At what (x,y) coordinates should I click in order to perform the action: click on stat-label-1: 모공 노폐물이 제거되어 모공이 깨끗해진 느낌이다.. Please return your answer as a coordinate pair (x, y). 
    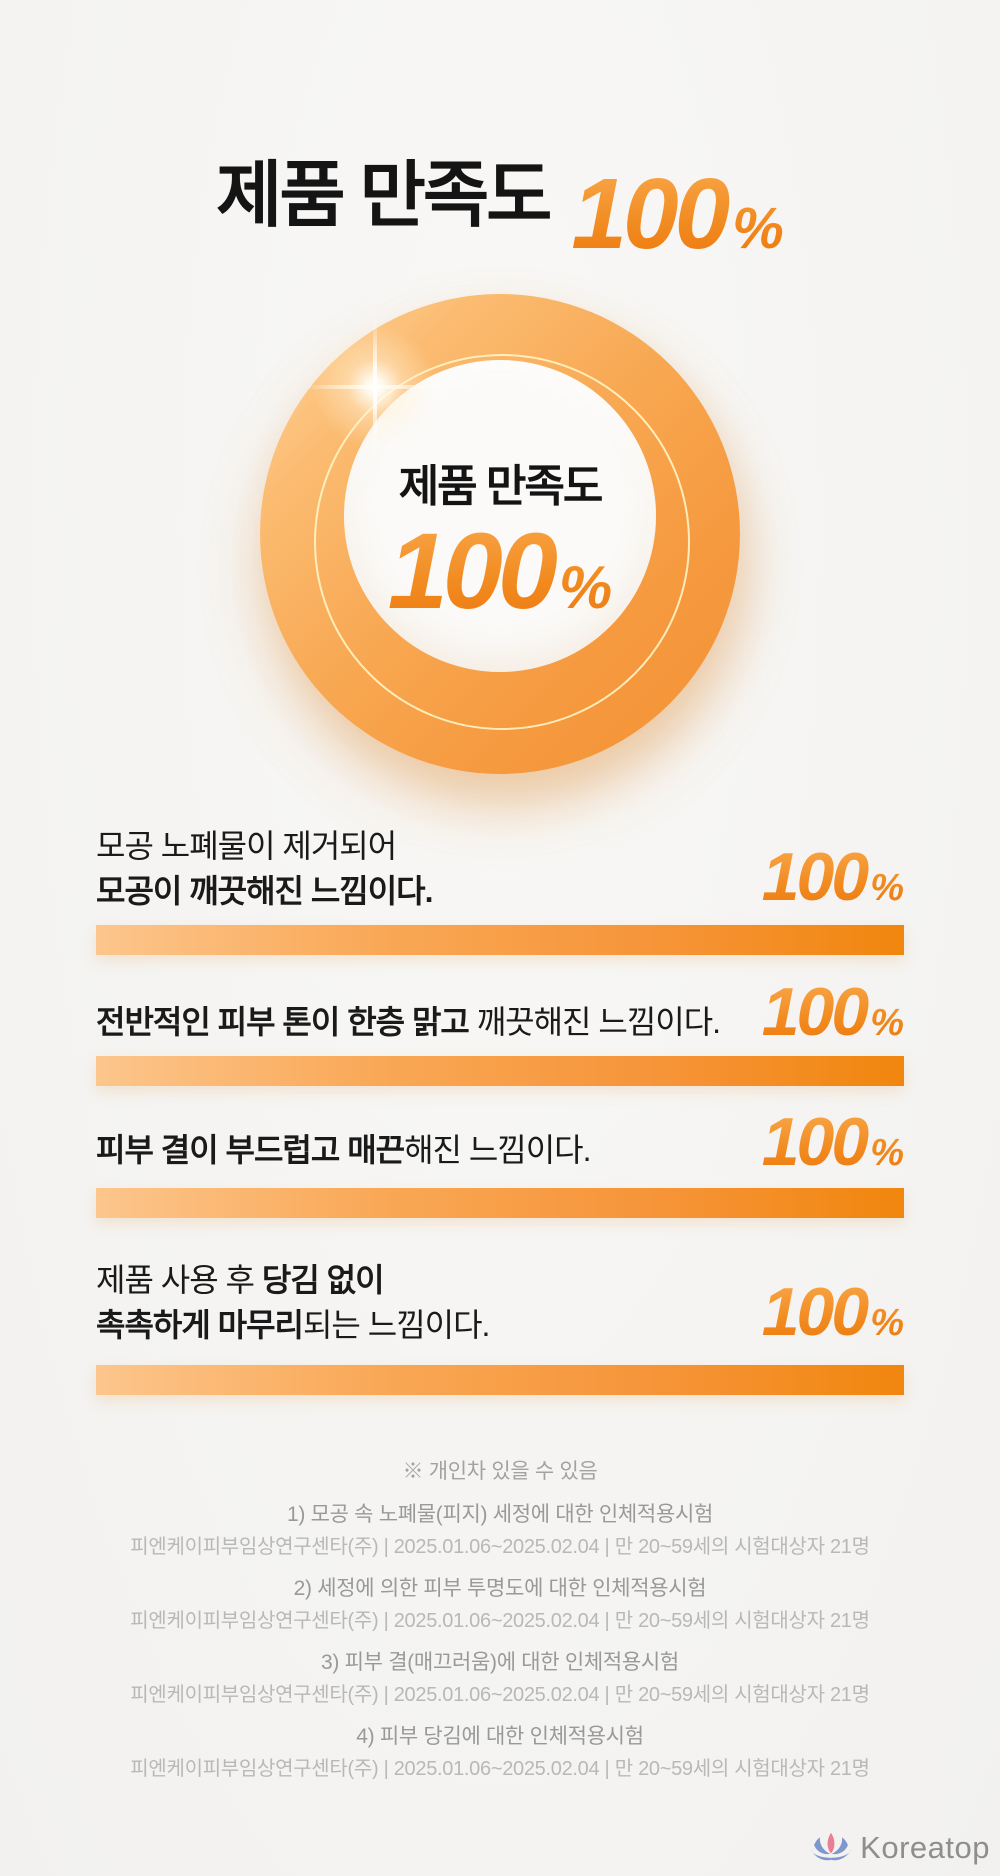
    Looking at the image, I should click on (265, 869).